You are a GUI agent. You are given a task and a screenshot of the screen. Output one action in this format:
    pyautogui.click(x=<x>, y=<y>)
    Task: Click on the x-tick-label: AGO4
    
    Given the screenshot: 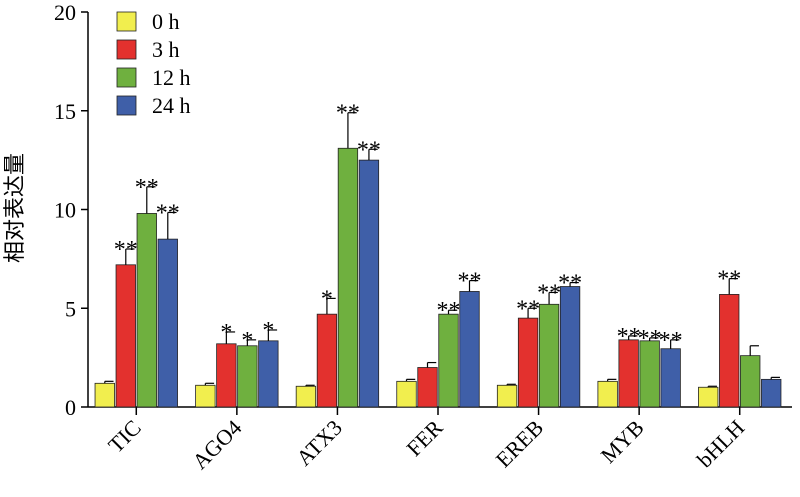 What is the action you would take?
    pyautogui.click(x=216, y=444)
    